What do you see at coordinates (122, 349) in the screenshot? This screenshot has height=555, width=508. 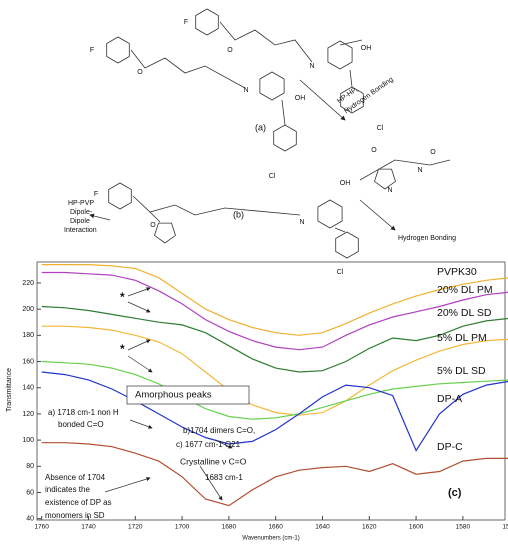 I see `annotation: *` at bounding box center [122, 349].